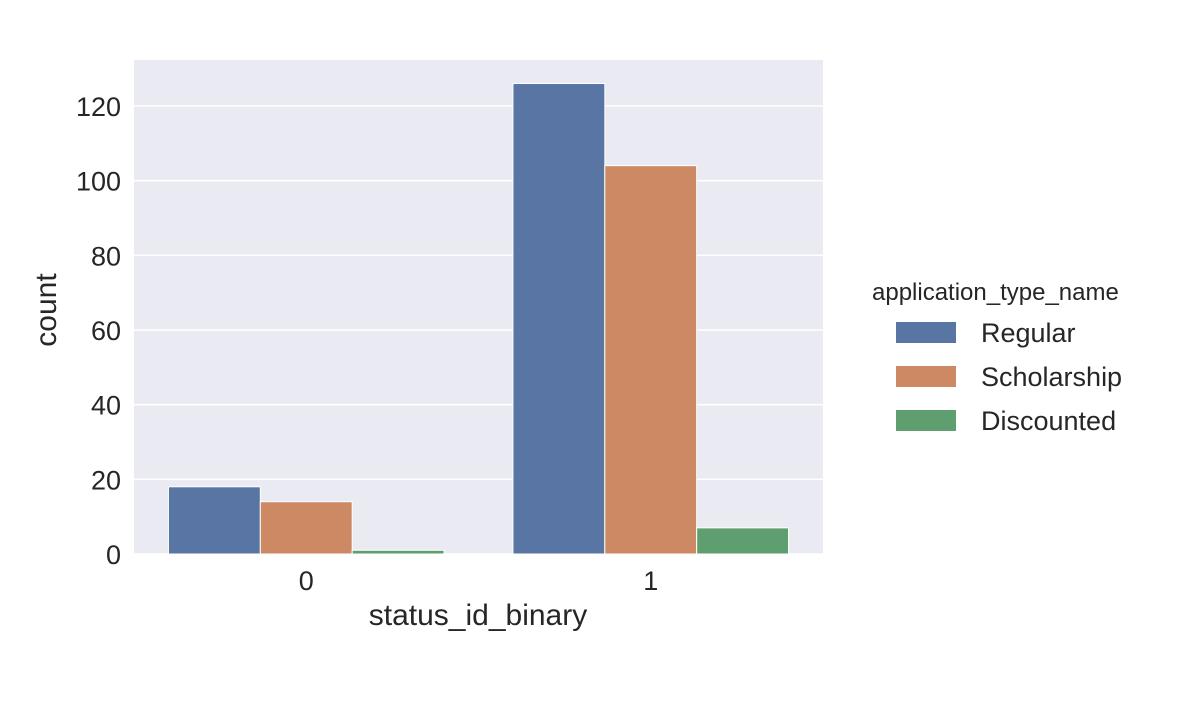 This screenshot has height=719, width=1192. I want to click on legend-swatch-discounted, so click(926, 420).